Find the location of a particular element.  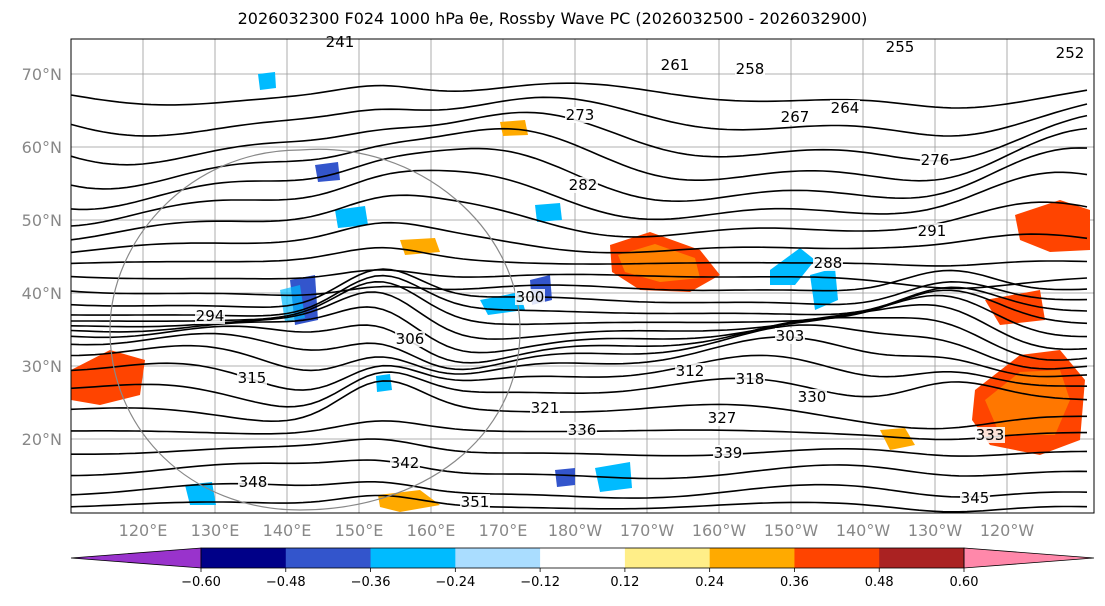

colorbar-tick-label: 0.48 is located at coordinates (879, 582).